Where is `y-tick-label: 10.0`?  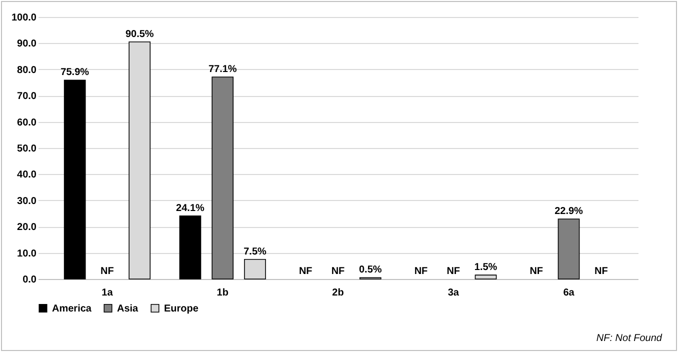 y-tick-label: 10.0 is located at coordinates (27, 254).